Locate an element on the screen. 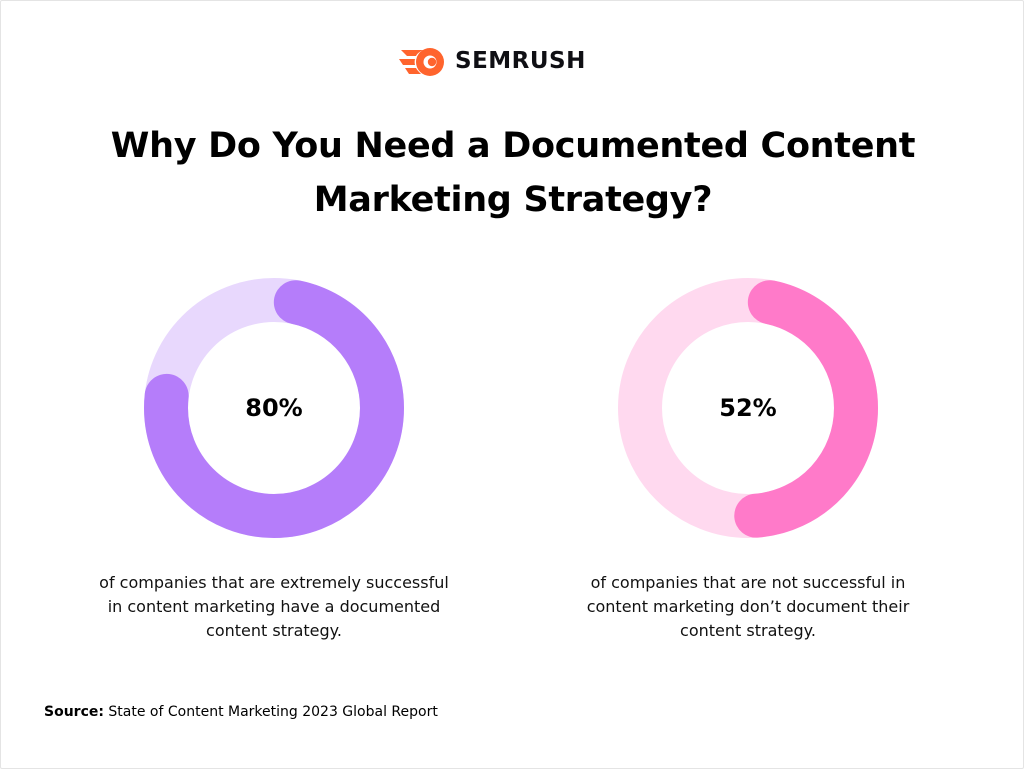 The width and height of the screenshot is (1024, 769). semrush-logo: SEMRUSH is located at coordinates (492, 61).